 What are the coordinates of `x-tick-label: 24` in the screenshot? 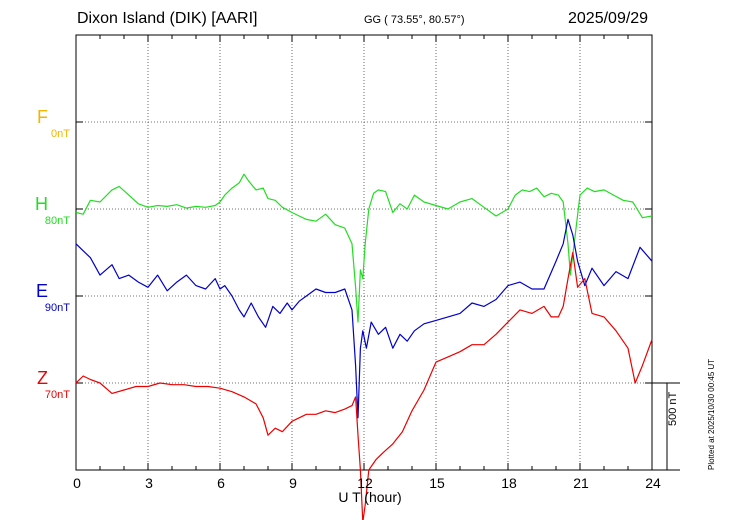 It's located at (653, 483).